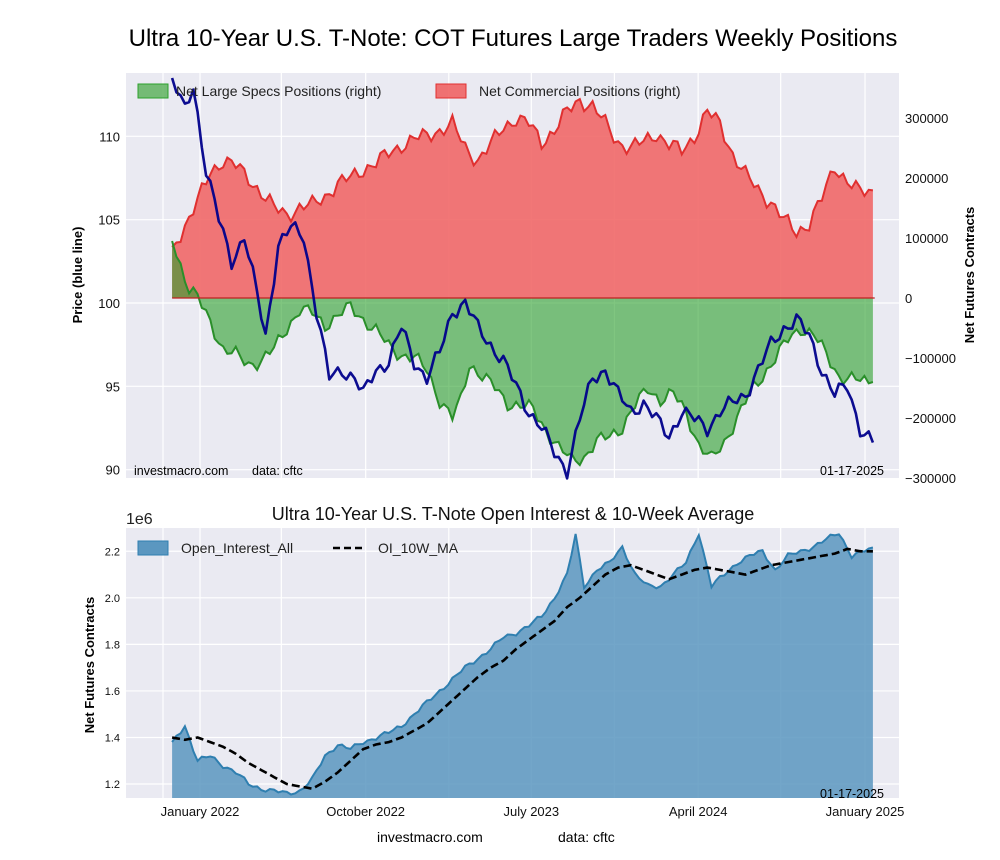 This screenshot has height=860, width=1000. I want to click on bottom-ytick-label: 2.0, so click(112, 599).